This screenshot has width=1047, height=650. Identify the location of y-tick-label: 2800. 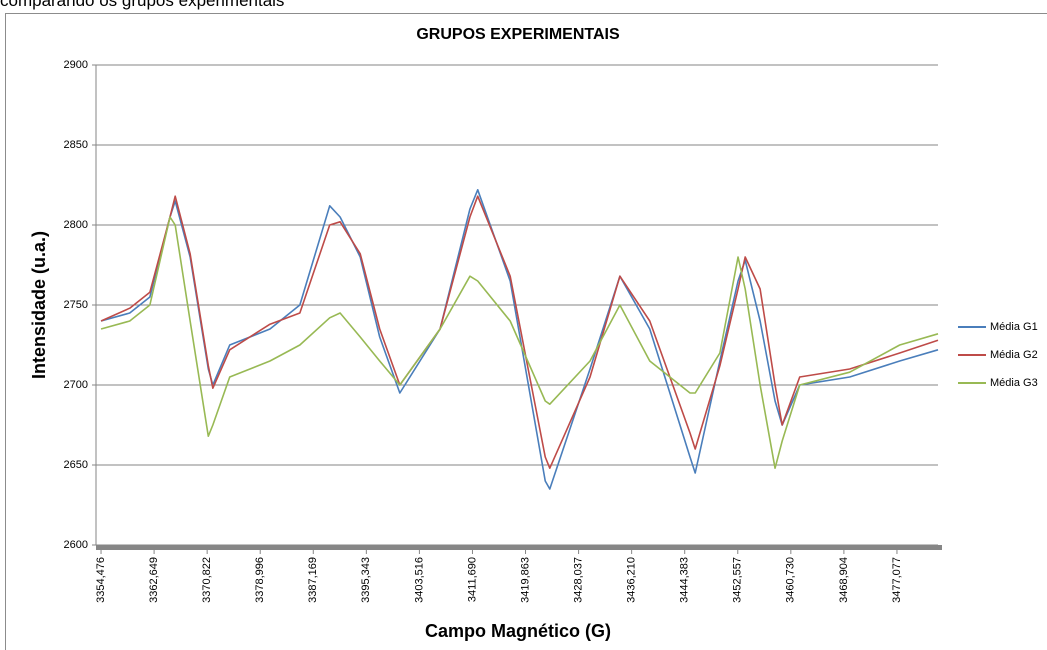
(76, 225).